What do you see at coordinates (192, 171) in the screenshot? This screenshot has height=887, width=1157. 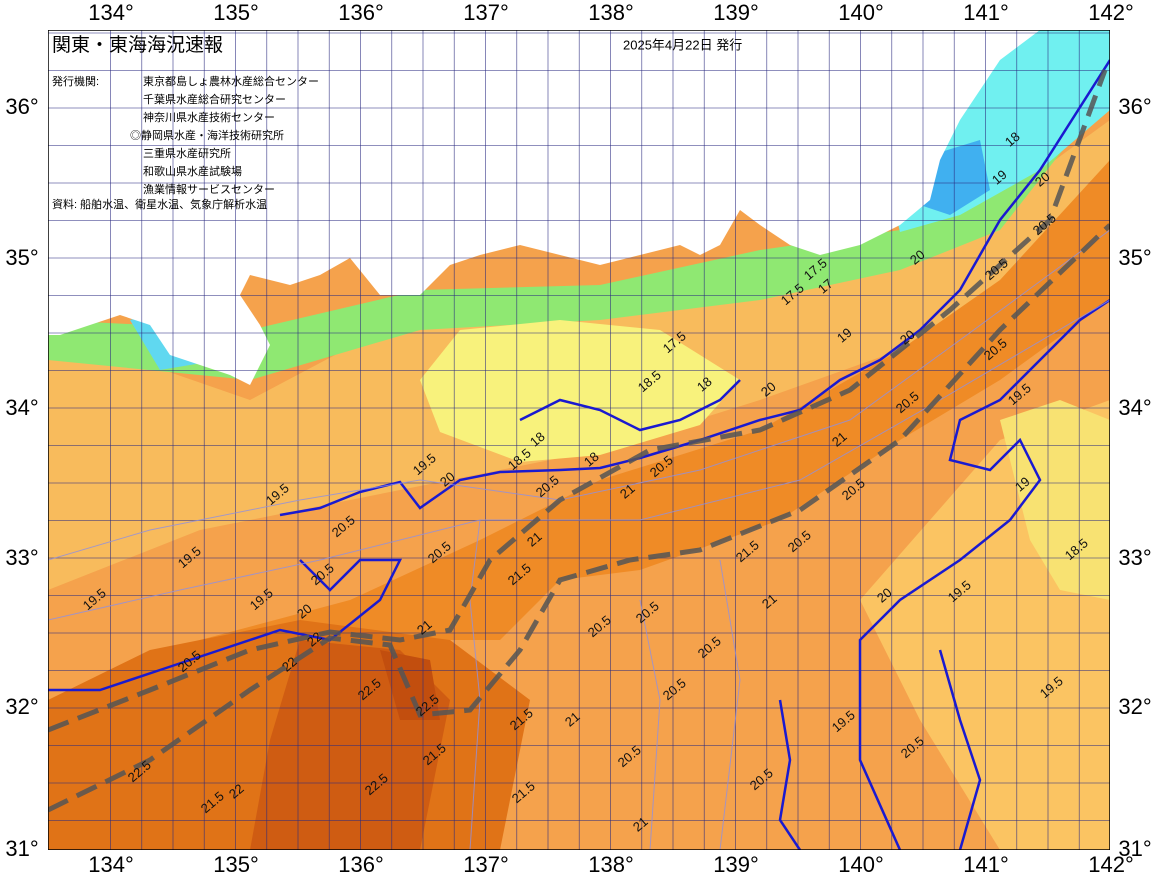 I see `issuer: 和歌山県水産試験場` at bounding box center [192, 171].